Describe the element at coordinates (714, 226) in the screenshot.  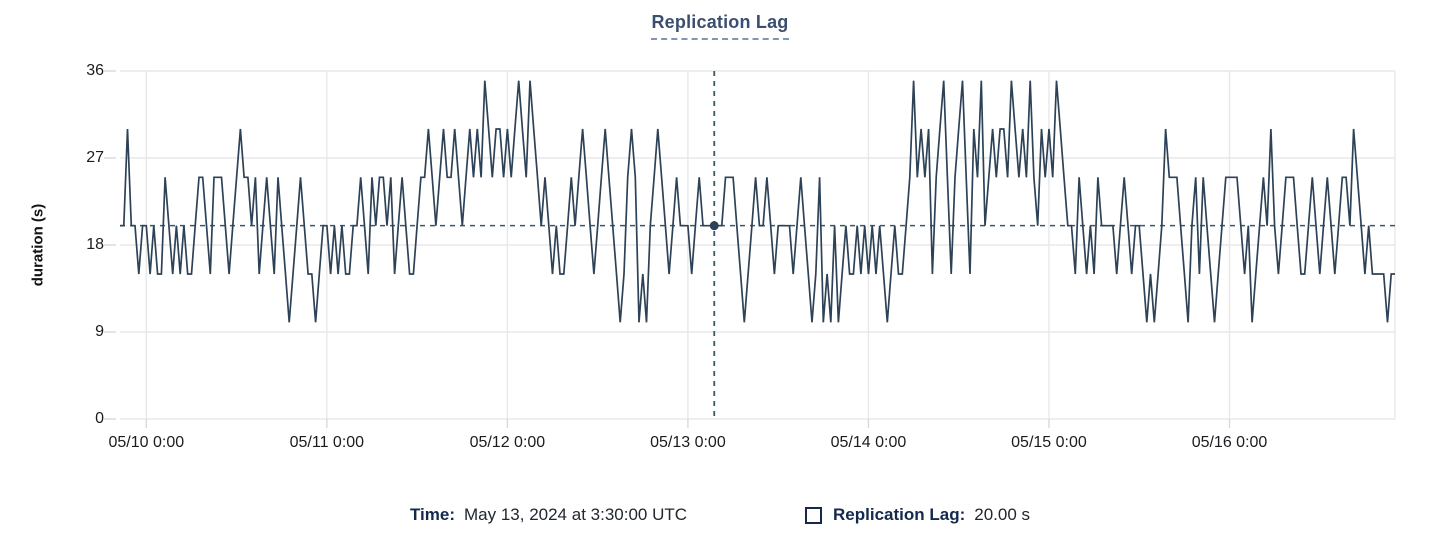
I see `hovered-point` at that location.